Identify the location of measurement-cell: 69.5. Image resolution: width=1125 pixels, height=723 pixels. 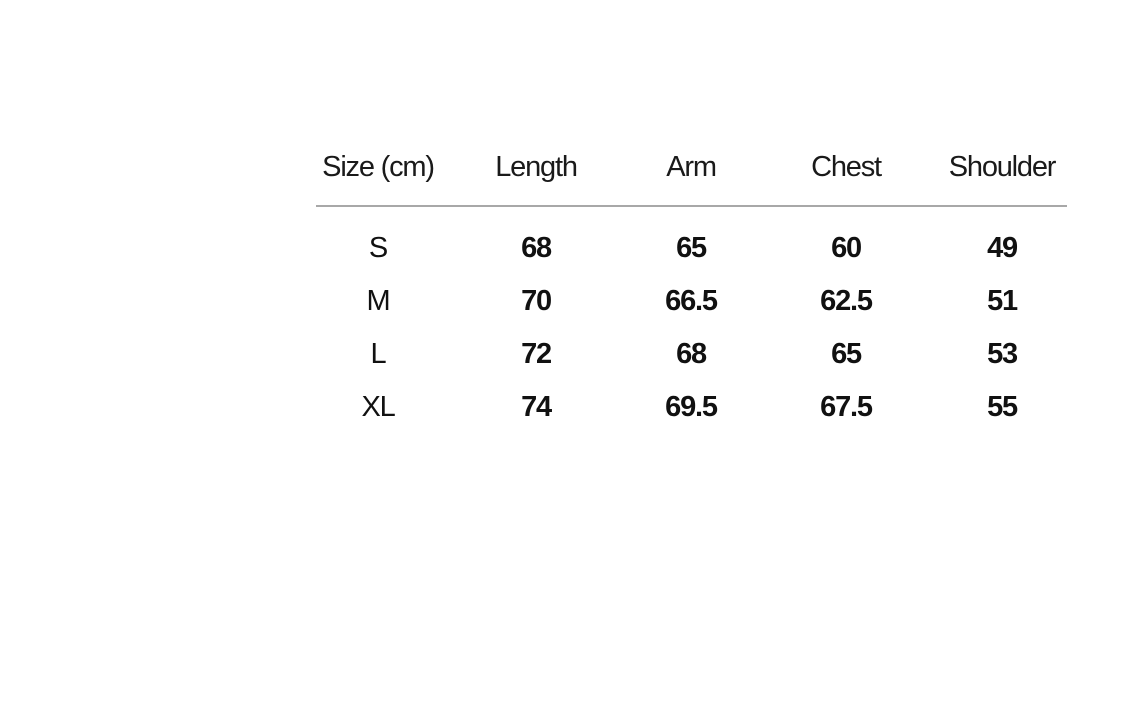
(691, 407).